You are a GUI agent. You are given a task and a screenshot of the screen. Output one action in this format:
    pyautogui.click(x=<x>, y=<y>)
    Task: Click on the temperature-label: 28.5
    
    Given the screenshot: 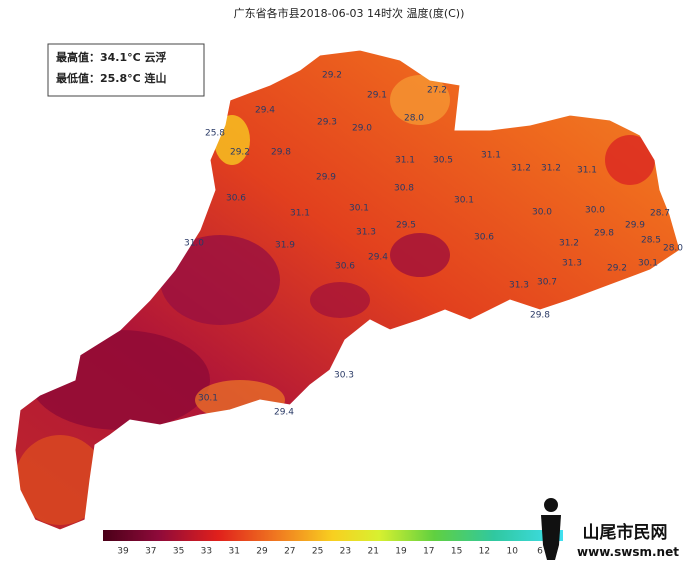 What is the action you would take?
    pyautogui.click(x=651, y=241)
    